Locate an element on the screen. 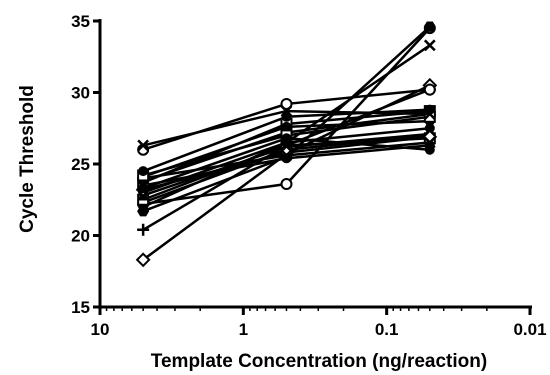  x-tick-label: 10 is located at coordinates (100, 329).